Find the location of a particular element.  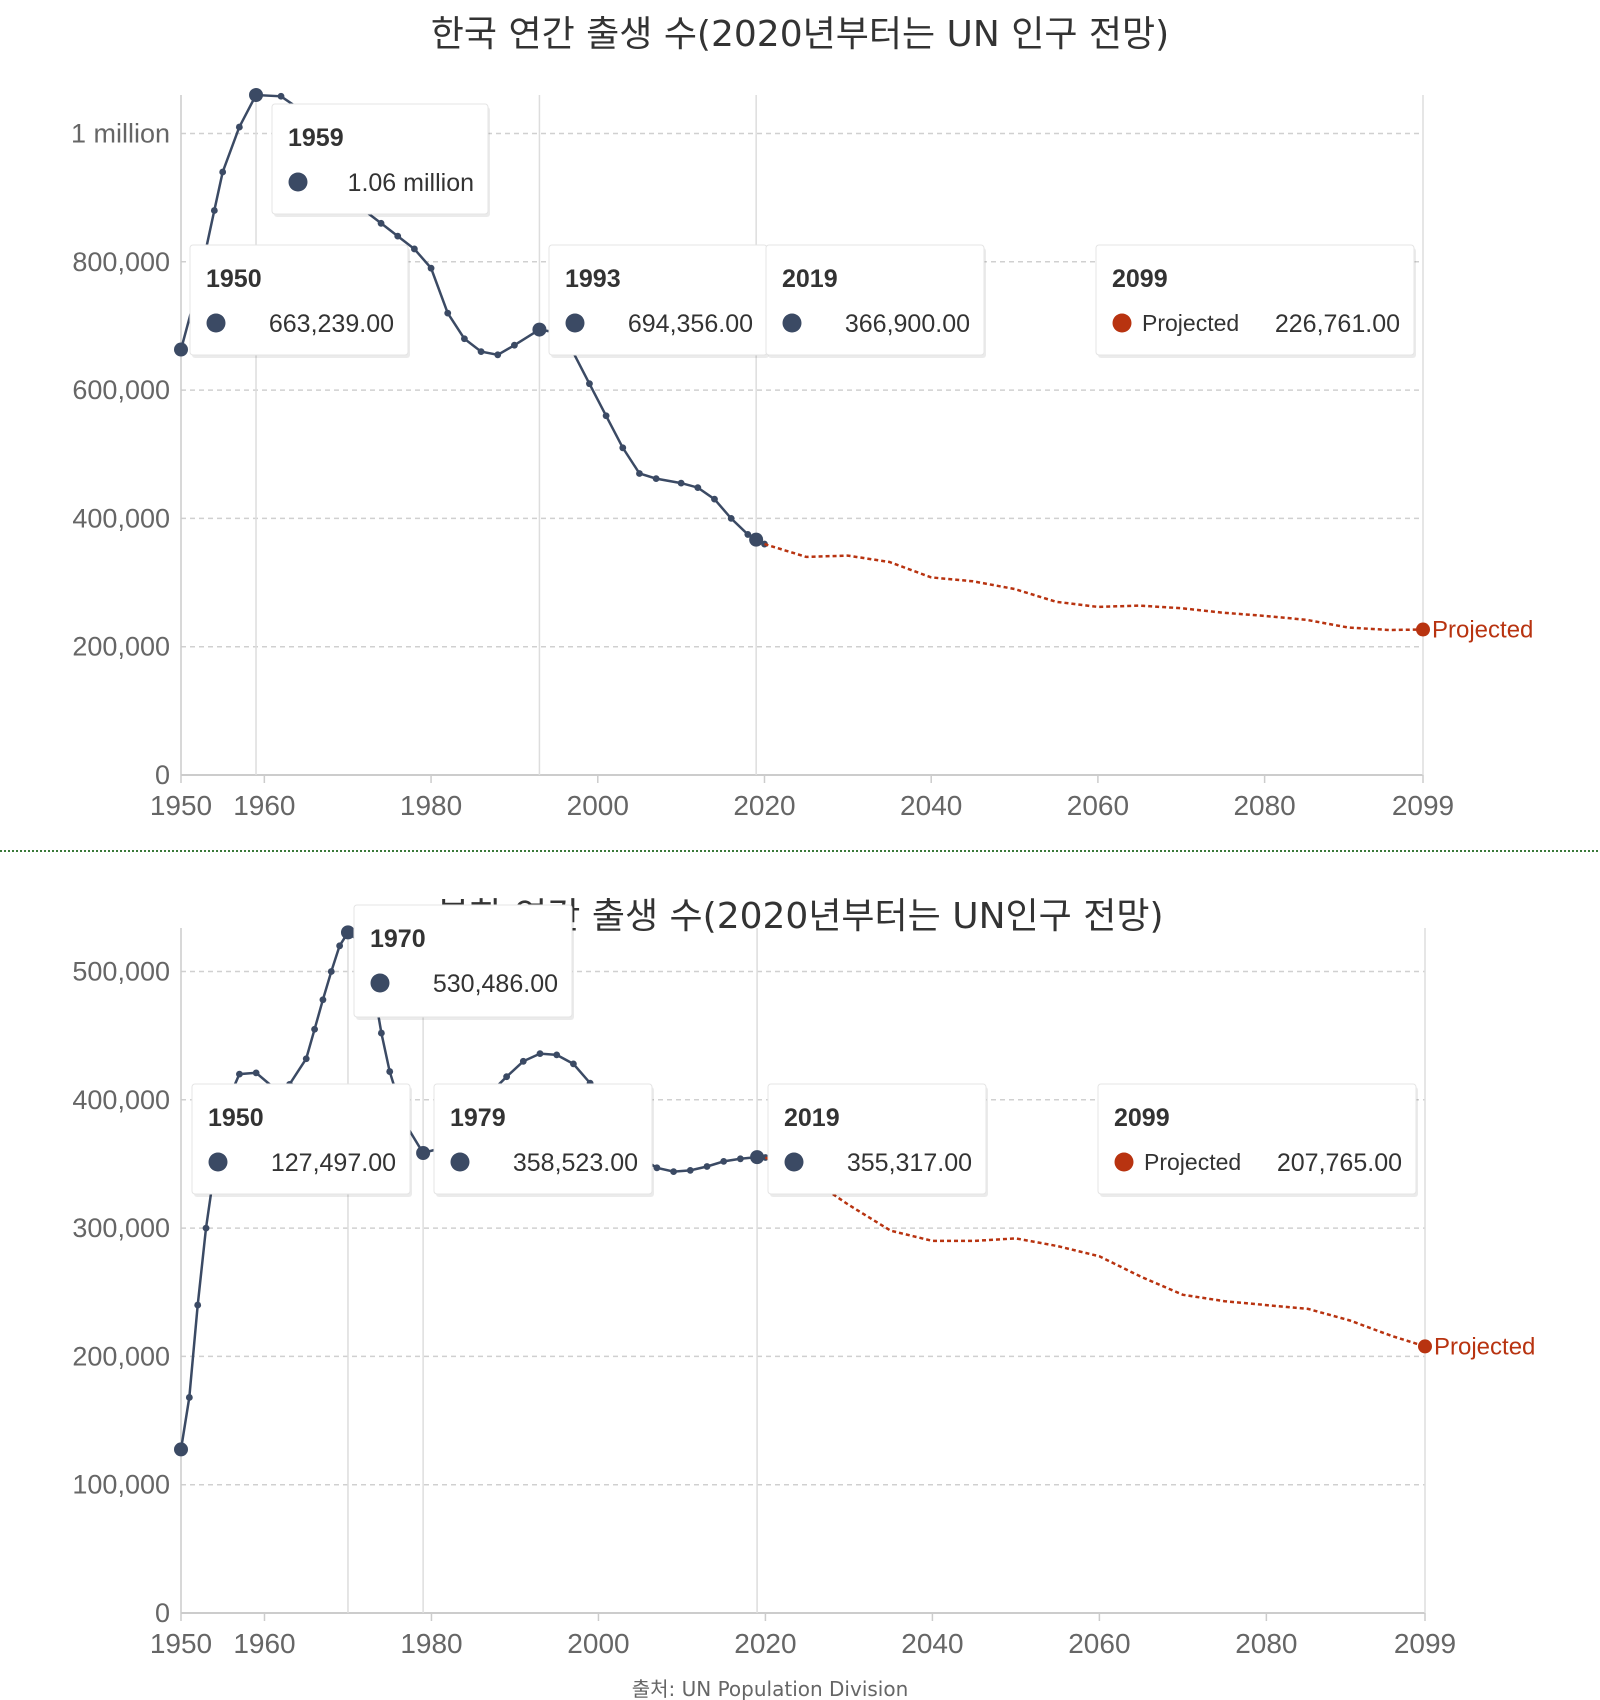

x-tick-label: 1950 is located at coordinates (181, 805).